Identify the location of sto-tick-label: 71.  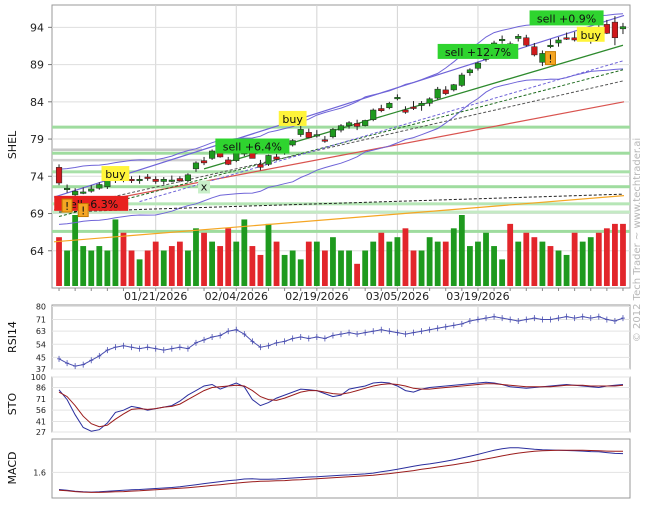
(41, 399).